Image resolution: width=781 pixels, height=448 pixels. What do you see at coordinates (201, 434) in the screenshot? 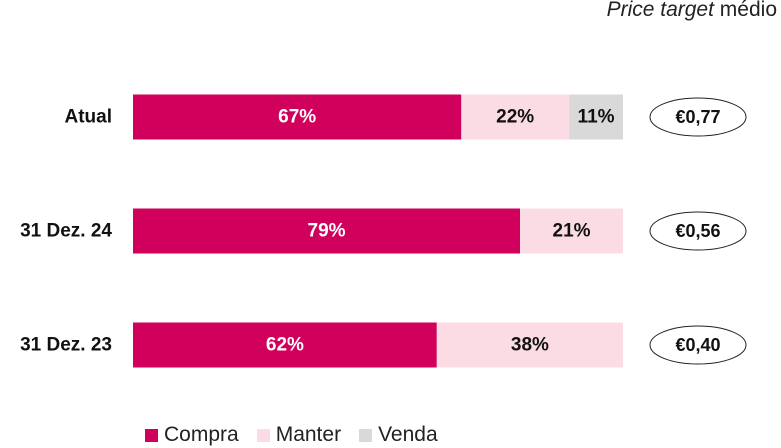
I see `legend-label-compra: Compra` at bounding box center [201, 434].